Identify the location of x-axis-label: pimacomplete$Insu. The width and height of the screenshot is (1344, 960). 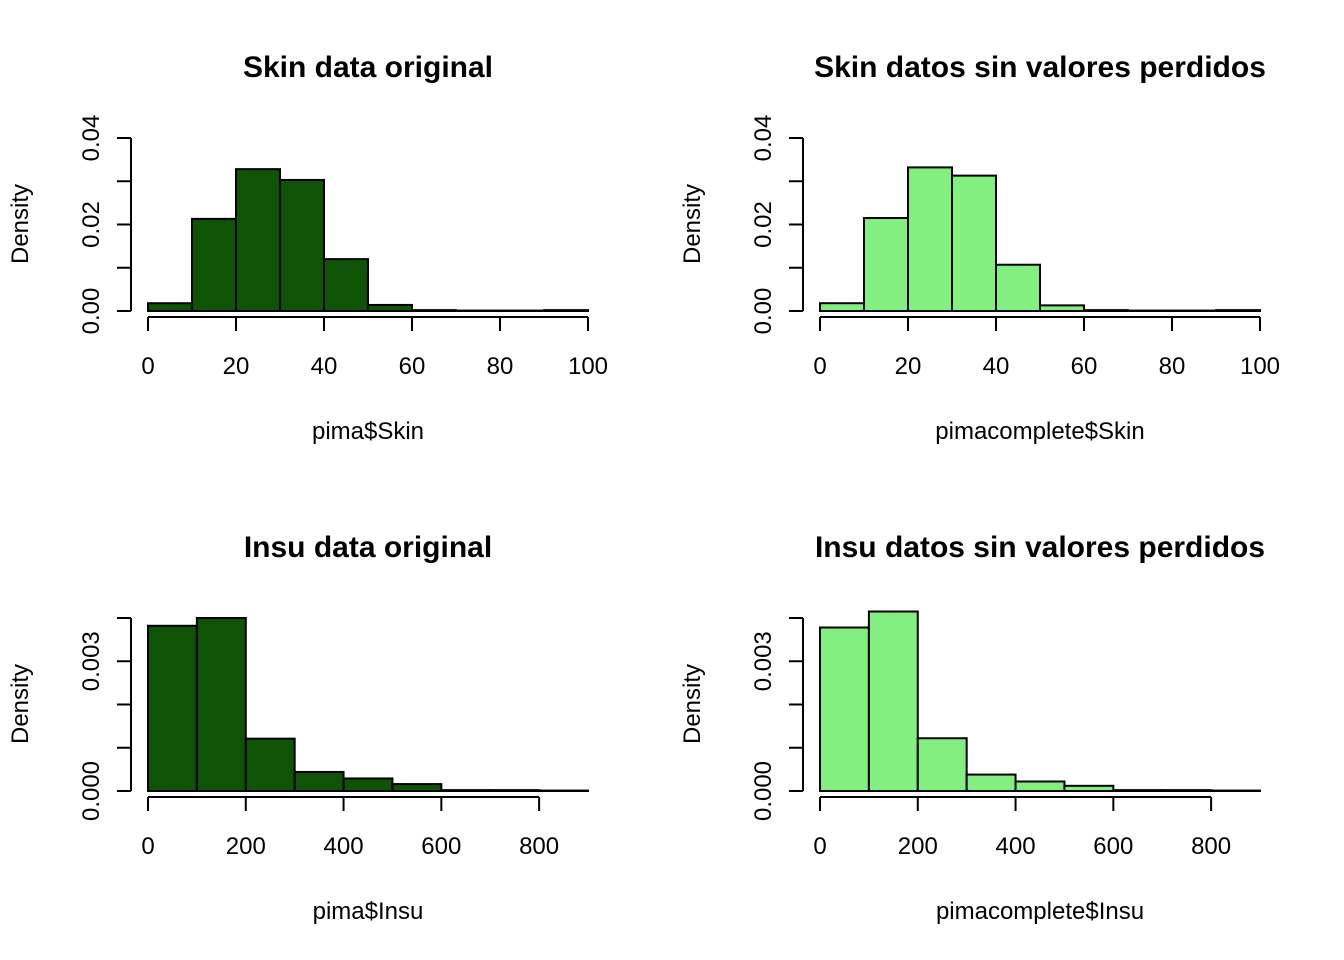
(1040, 911).